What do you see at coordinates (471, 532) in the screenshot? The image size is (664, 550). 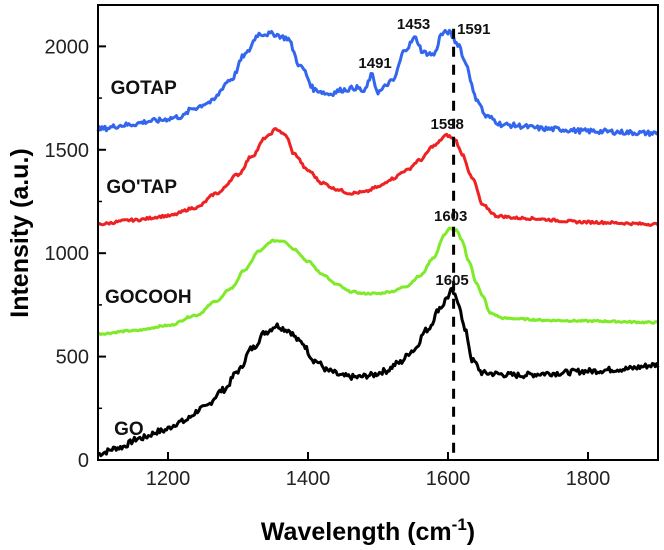 I see `x-axis-title-close: )` at bounding box center [471, 532].